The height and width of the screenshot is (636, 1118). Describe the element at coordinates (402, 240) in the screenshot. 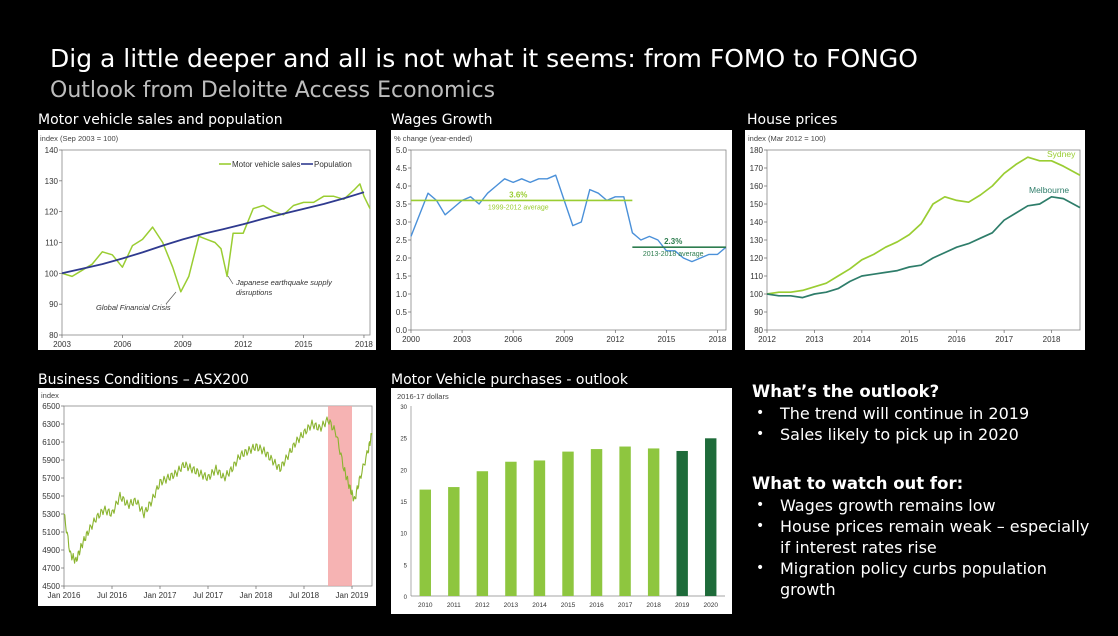

I see `y-tick-label: 2.5` at that location.